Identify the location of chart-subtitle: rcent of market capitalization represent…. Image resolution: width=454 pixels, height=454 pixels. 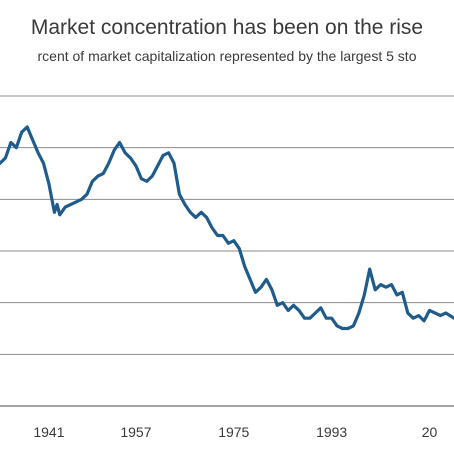
(227, 56).